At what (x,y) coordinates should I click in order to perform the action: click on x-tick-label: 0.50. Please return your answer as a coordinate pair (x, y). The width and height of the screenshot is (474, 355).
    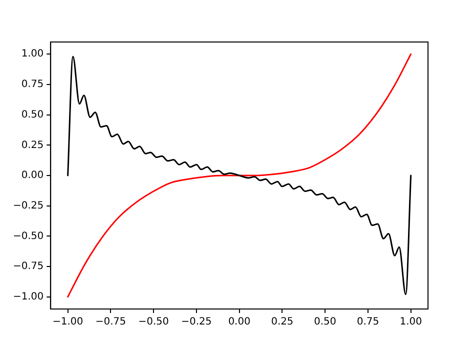
    Looking at the image, I should click on (325, 322).